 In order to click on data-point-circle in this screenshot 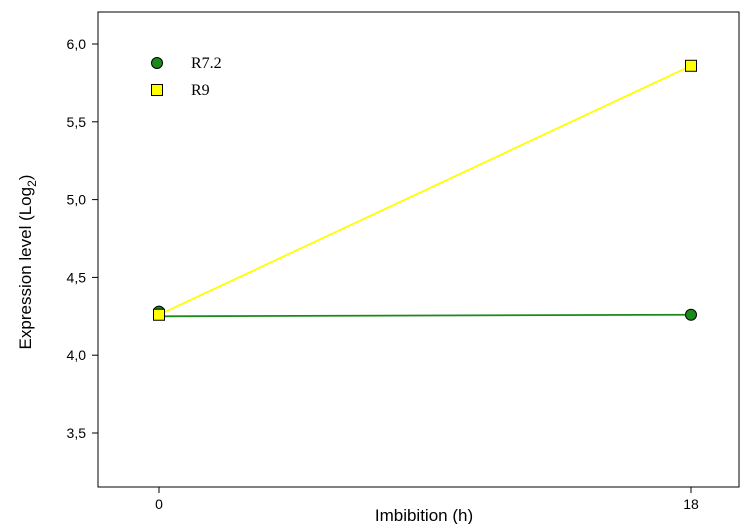, I will do `click(691, 314)`.